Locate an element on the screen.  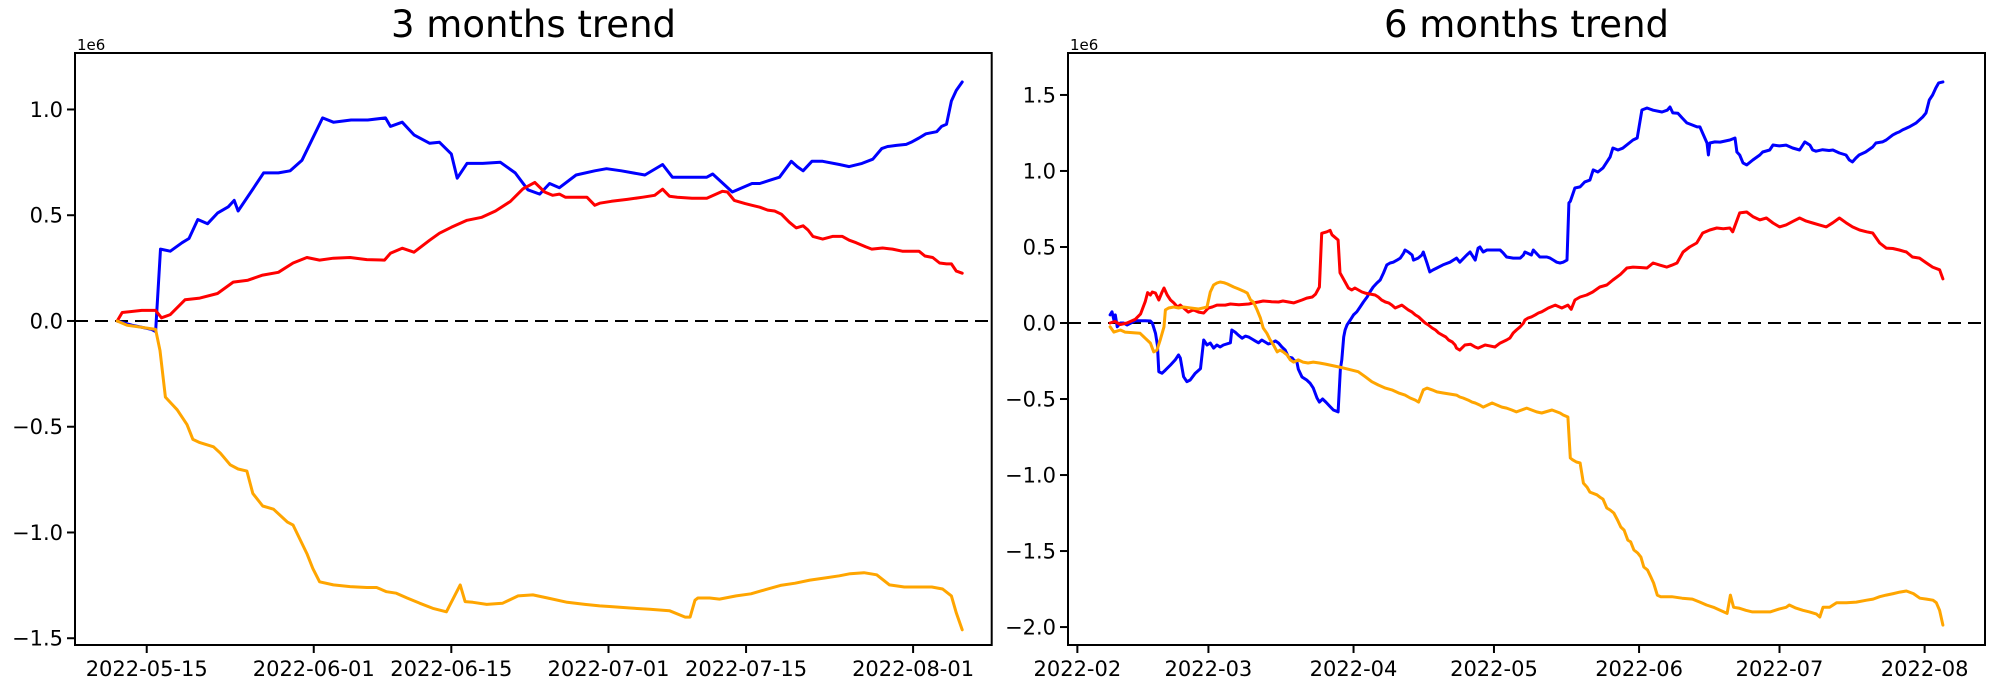
x-tick-label: 2022-05-15 is located at coordinates (147, 669).